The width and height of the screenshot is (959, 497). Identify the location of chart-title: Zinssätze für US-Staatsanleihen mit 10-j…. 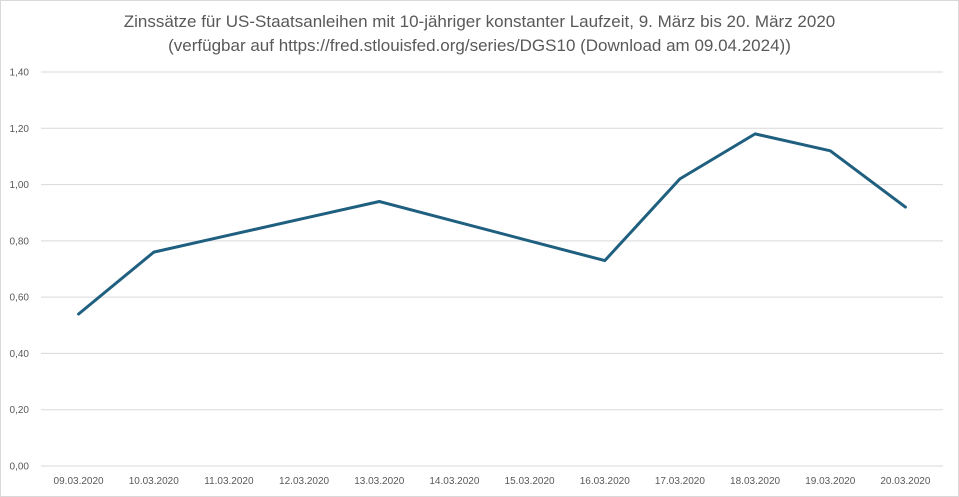
(479, 21).